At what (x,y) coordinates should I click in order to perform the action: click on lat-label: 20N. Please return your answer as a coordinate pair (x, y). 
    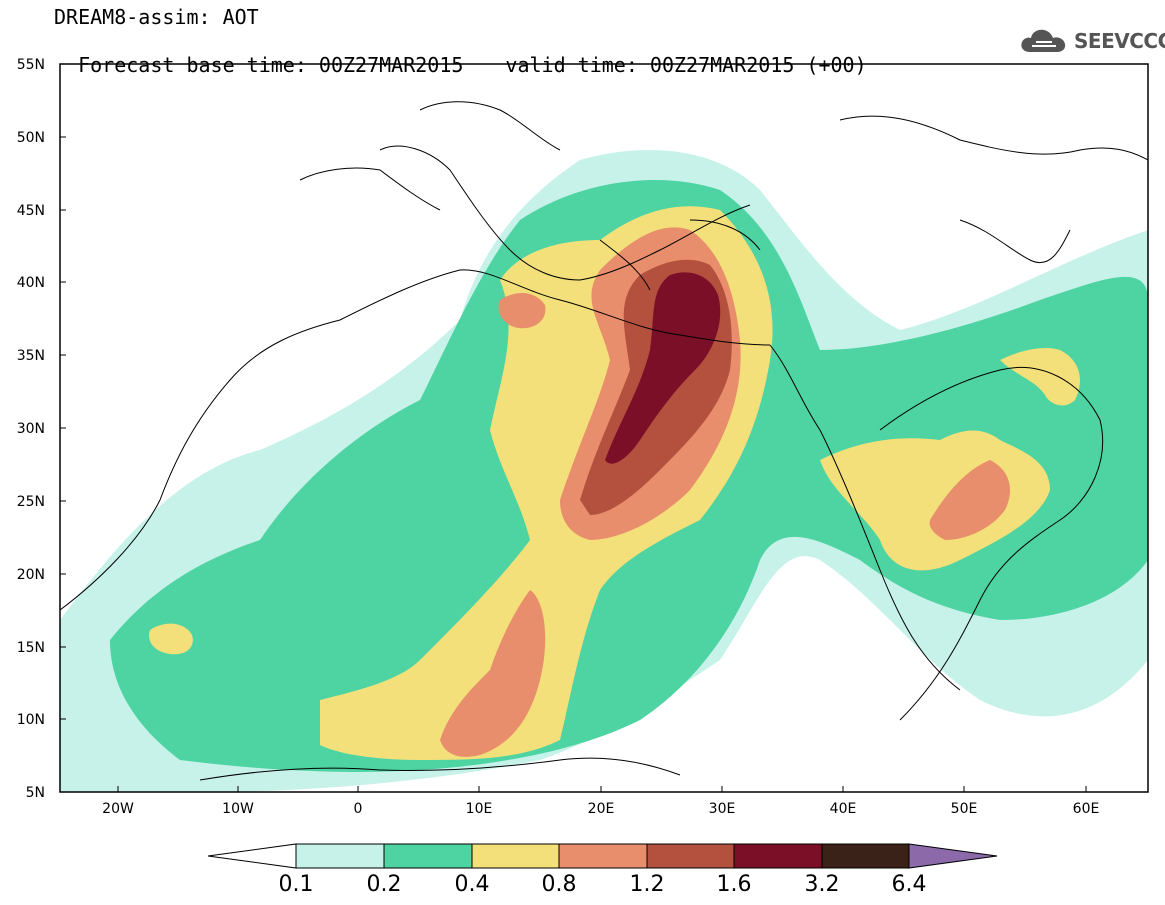
    Looking at the image, I should click on (31, 575).